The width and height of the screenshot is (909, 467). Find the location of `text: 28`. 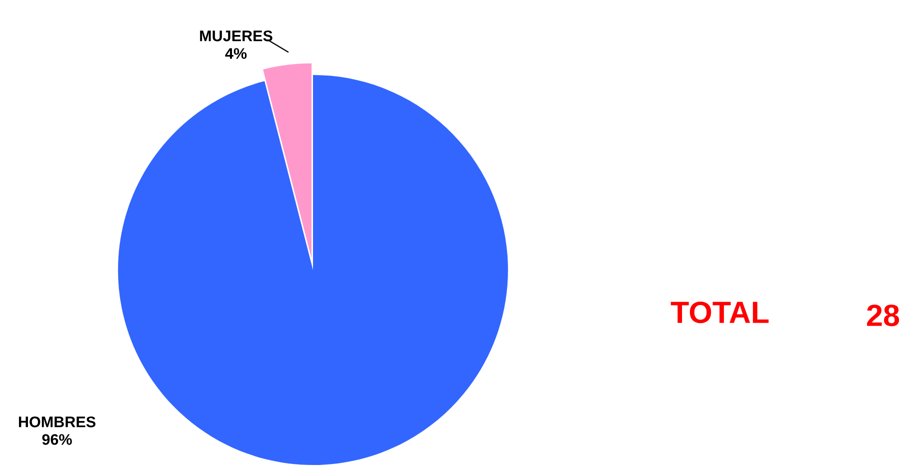

text: 28 is located at coordinates (883, 315).